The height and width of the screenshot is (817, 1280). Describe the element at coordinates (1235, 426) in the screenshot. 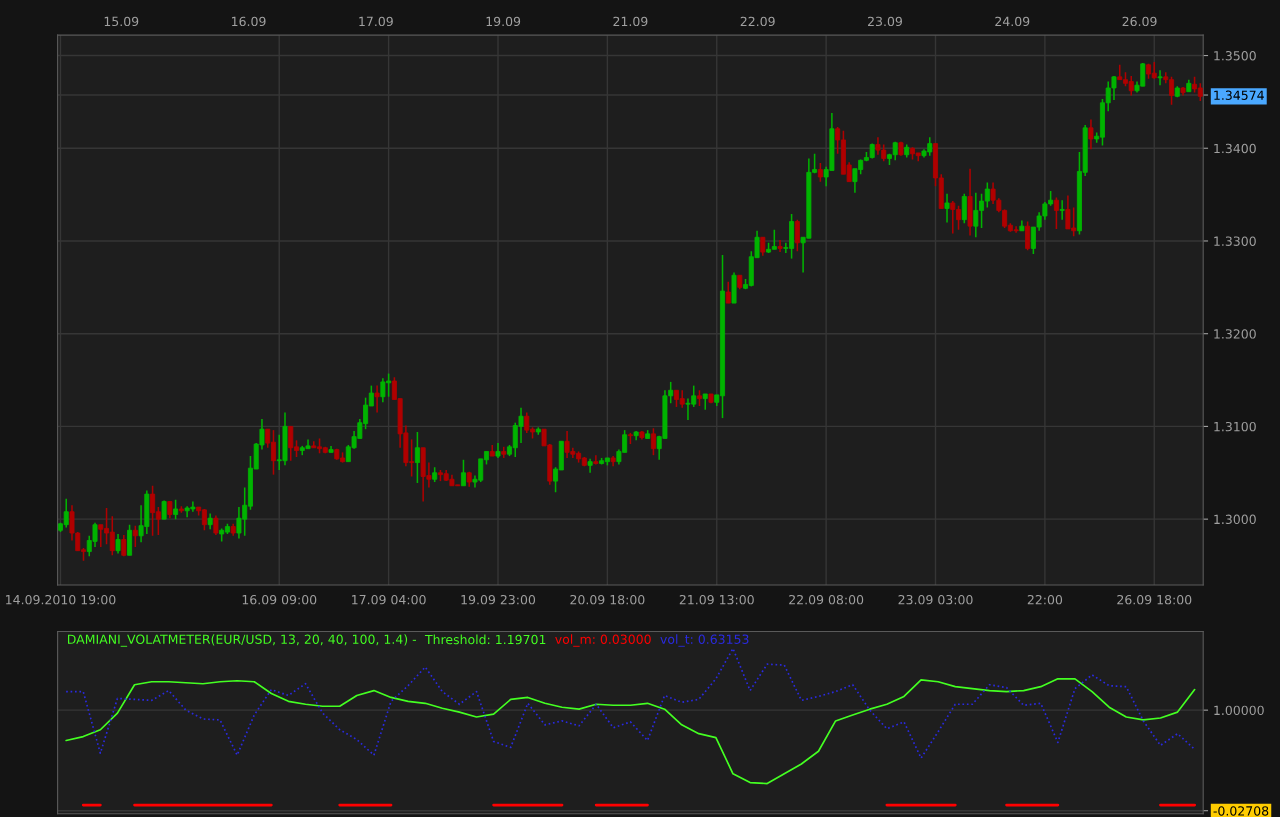

I see `y-tick-label: 1.3100` at that location.